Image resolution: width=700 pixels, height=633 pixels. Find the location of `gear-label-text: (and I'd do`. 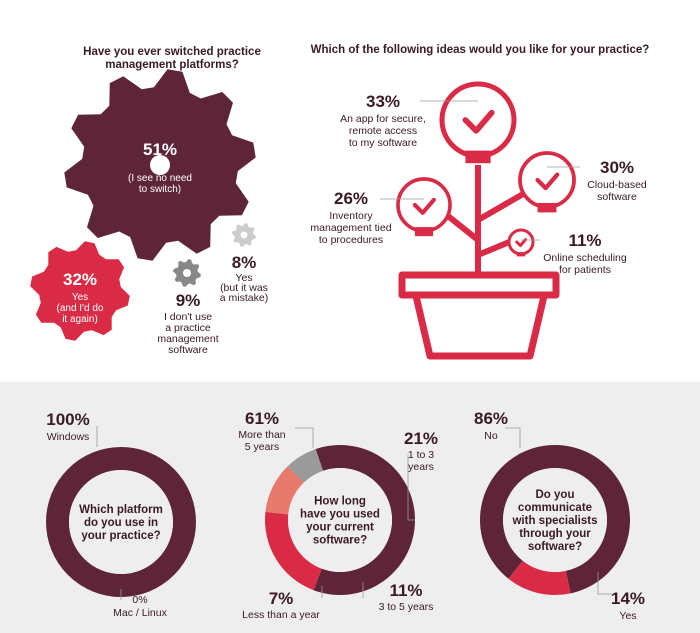

gear-label-text: (and I'd do is located at coordinates (80, 308).